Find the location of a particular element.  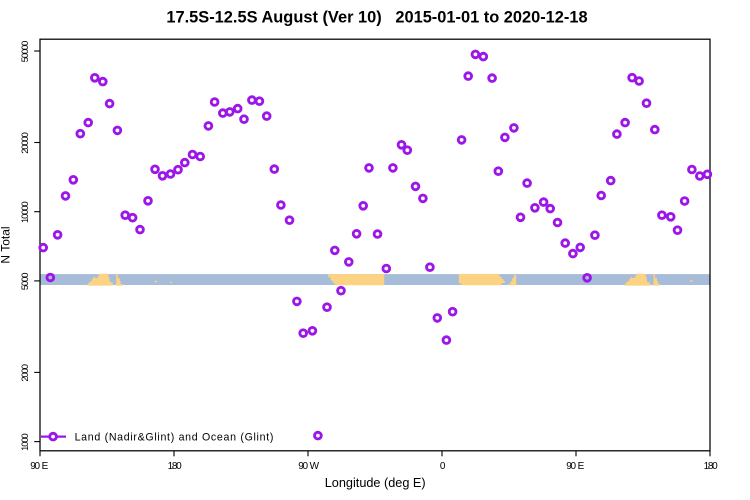

svg-text: 0 is located at coordinates (443, 466).